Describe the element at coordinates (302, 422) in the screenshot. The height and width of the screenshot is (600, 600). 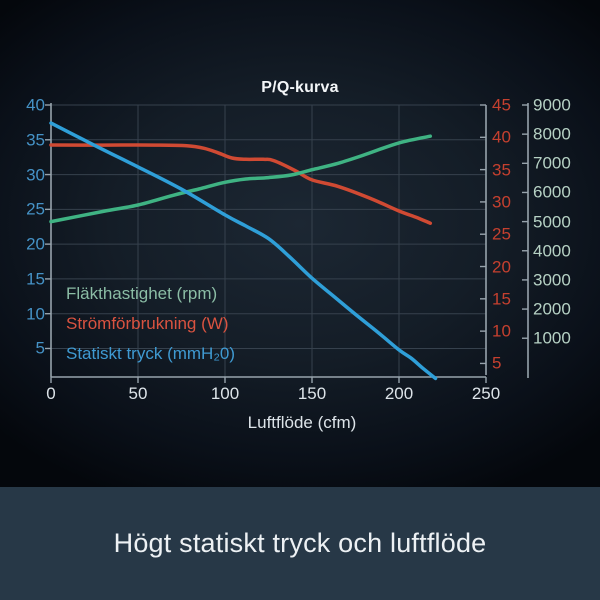
I see `x-axis-title: Luftflöde (cfm)` at that location.